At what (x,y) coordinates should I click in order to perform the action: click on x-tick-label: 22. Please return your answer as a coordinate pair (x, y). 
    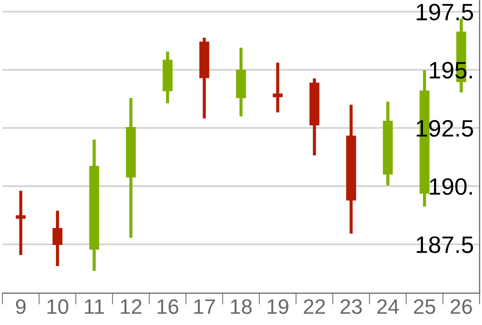
    Looking at the image, I should click on (314, 306).